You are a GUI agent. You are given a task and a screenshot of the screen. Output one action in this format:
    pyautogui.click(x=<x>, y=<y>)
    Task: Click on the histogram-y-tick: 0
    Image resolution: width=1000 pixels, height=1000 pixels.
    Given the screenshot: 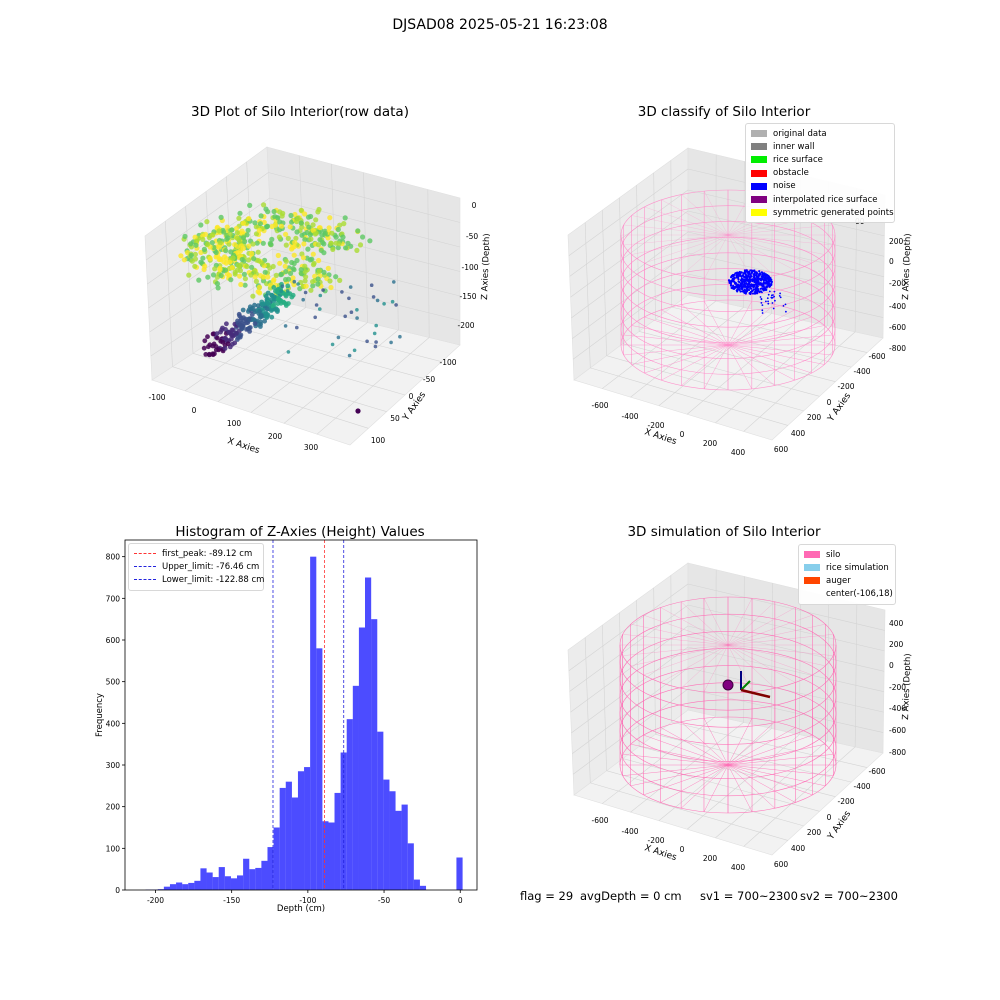 What is the action you would take?
    pyautogui.click(x=117, y=890)
    